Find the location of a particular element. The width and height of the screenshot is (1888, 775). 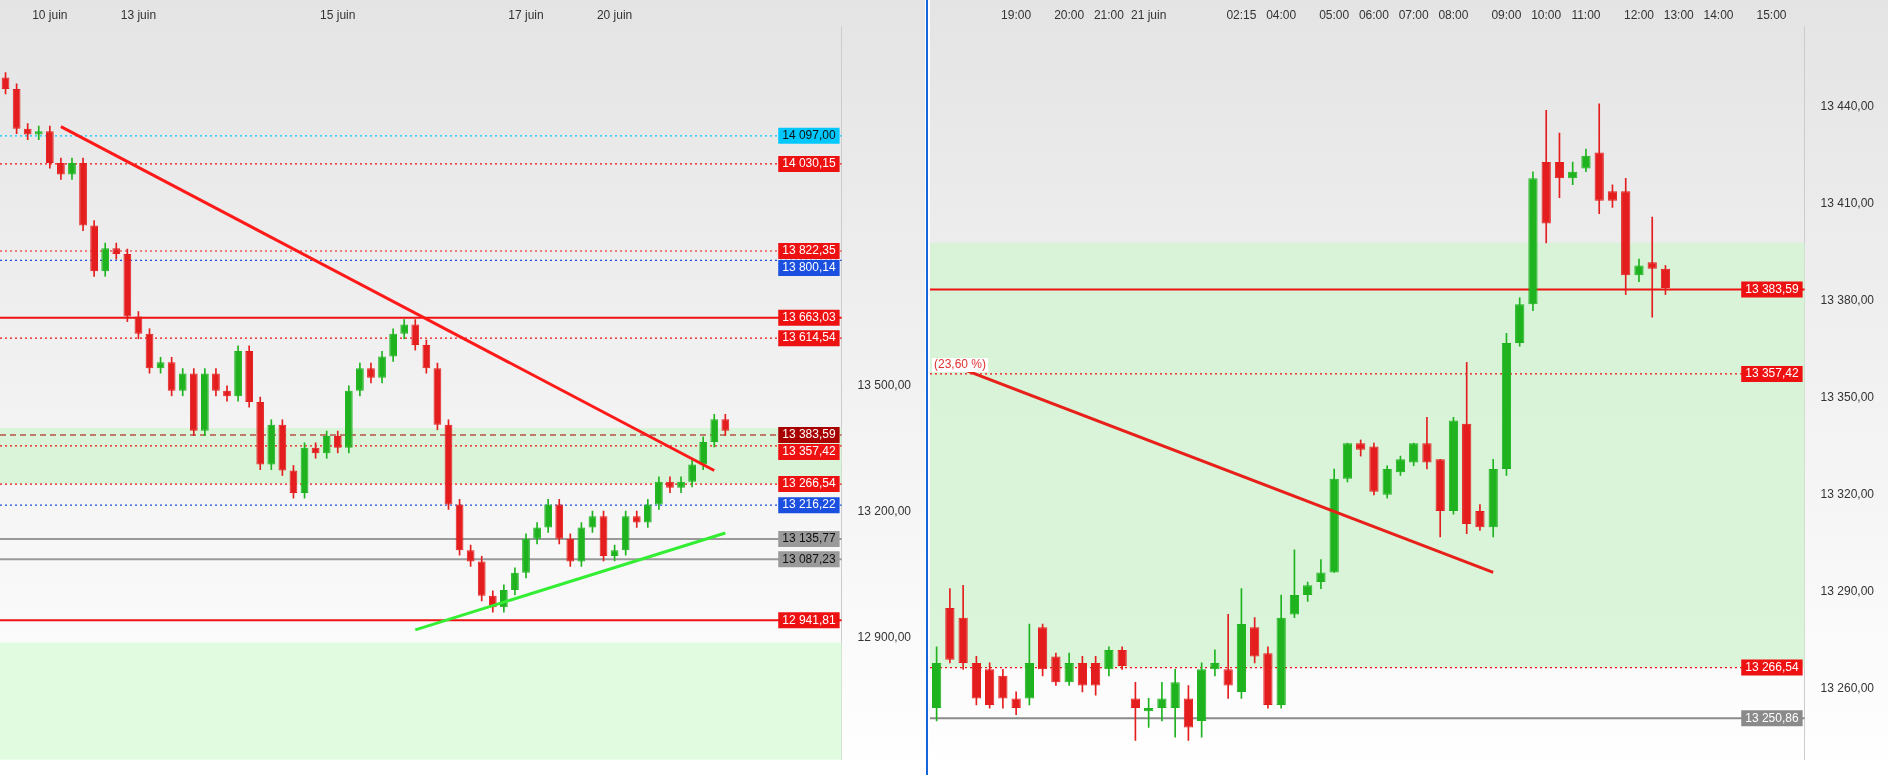

y-tick-label: 13 320,00 is located at coordinates (1847, 494).